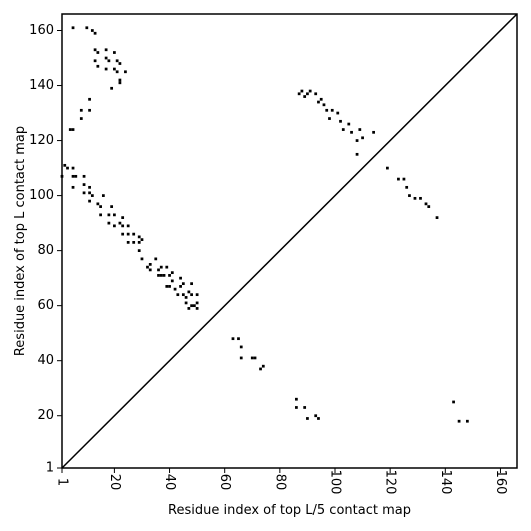  Describe the element at coordinates (169, 482) in the screenshot. I see `x-tick-label: 40` at that location.